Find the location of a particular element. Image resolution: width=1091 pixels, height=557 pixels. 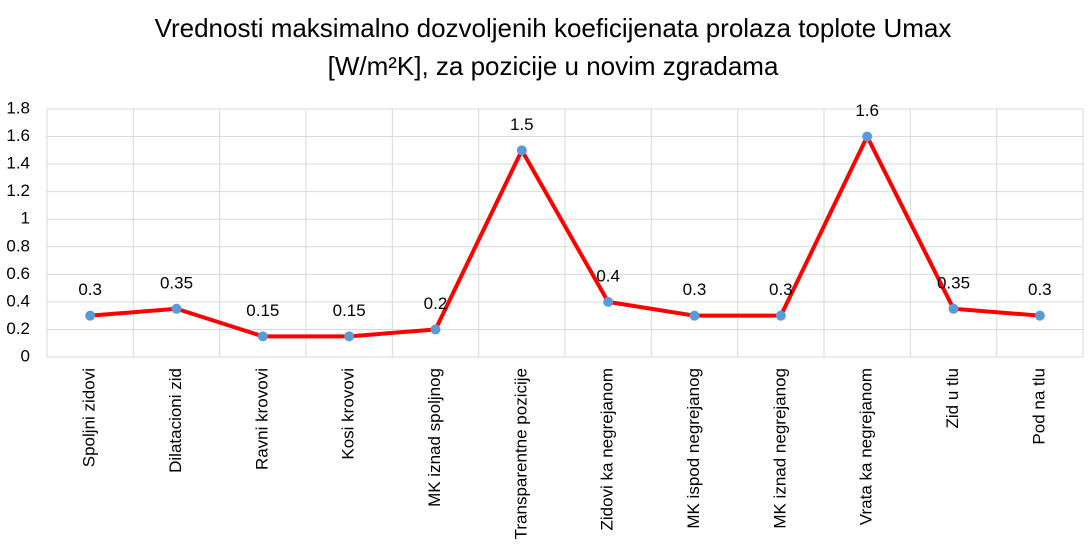

y-tick-label: 0.4 is located at coordinates (18, 300).